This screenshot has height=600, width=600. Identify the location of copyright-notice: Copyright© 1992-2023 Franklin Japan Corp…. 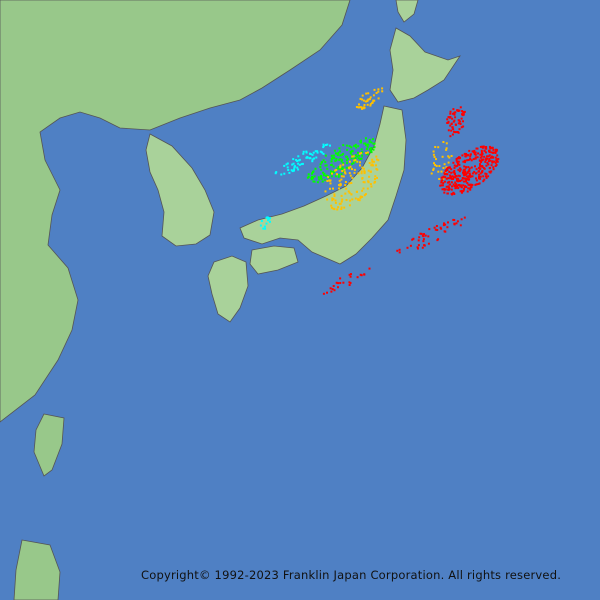
(351, 575).